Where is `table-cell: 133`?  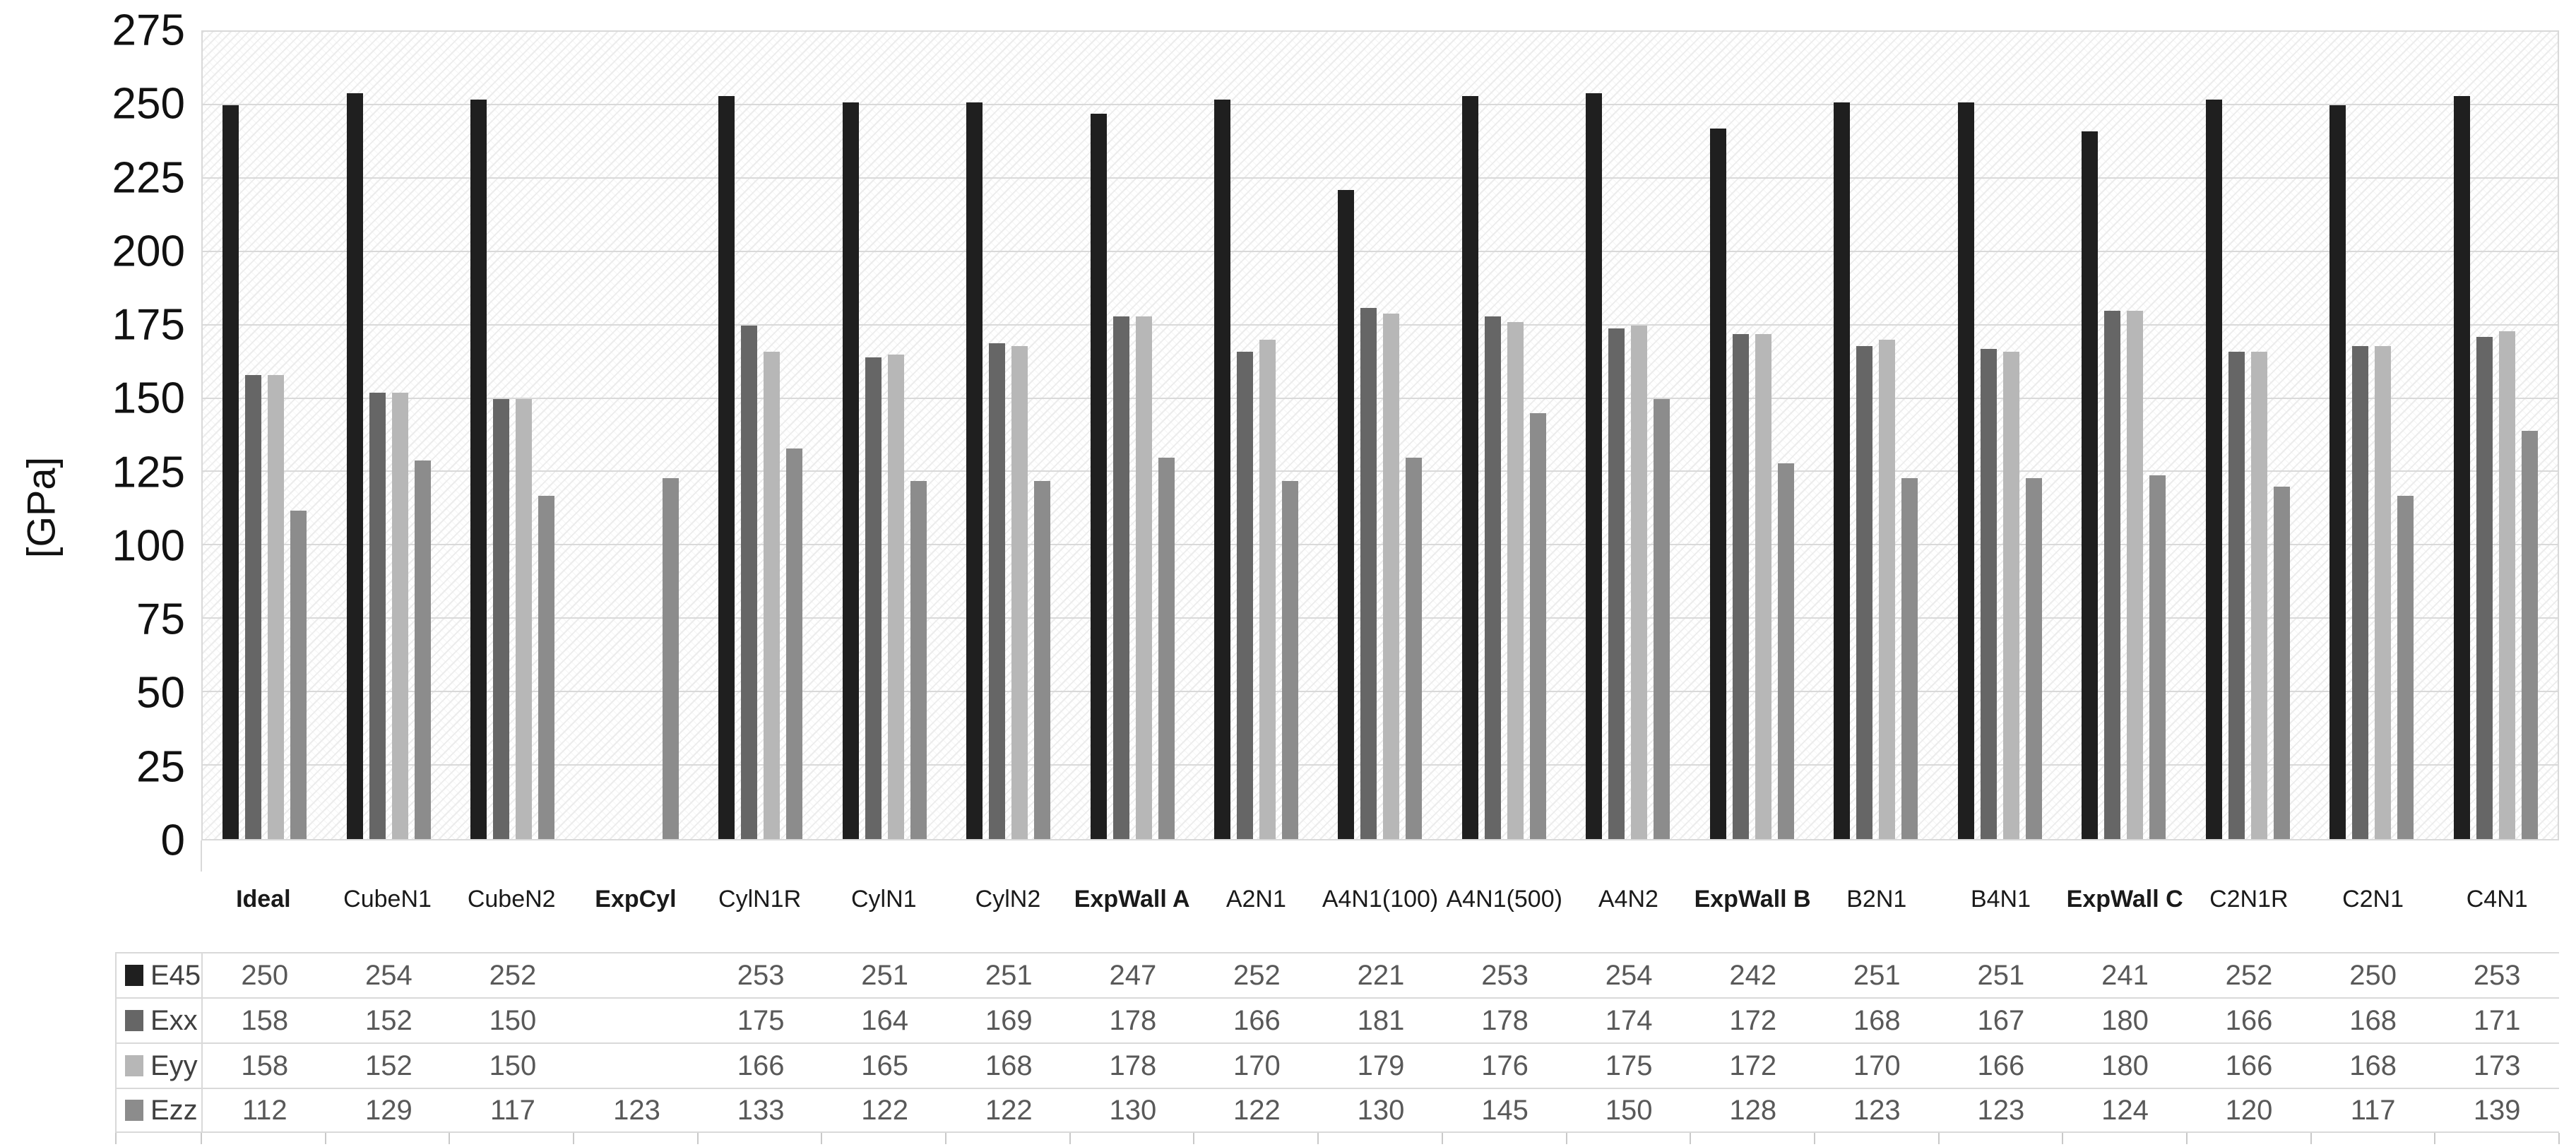
table-cell: 133 is located at coordinates (761, 1110).